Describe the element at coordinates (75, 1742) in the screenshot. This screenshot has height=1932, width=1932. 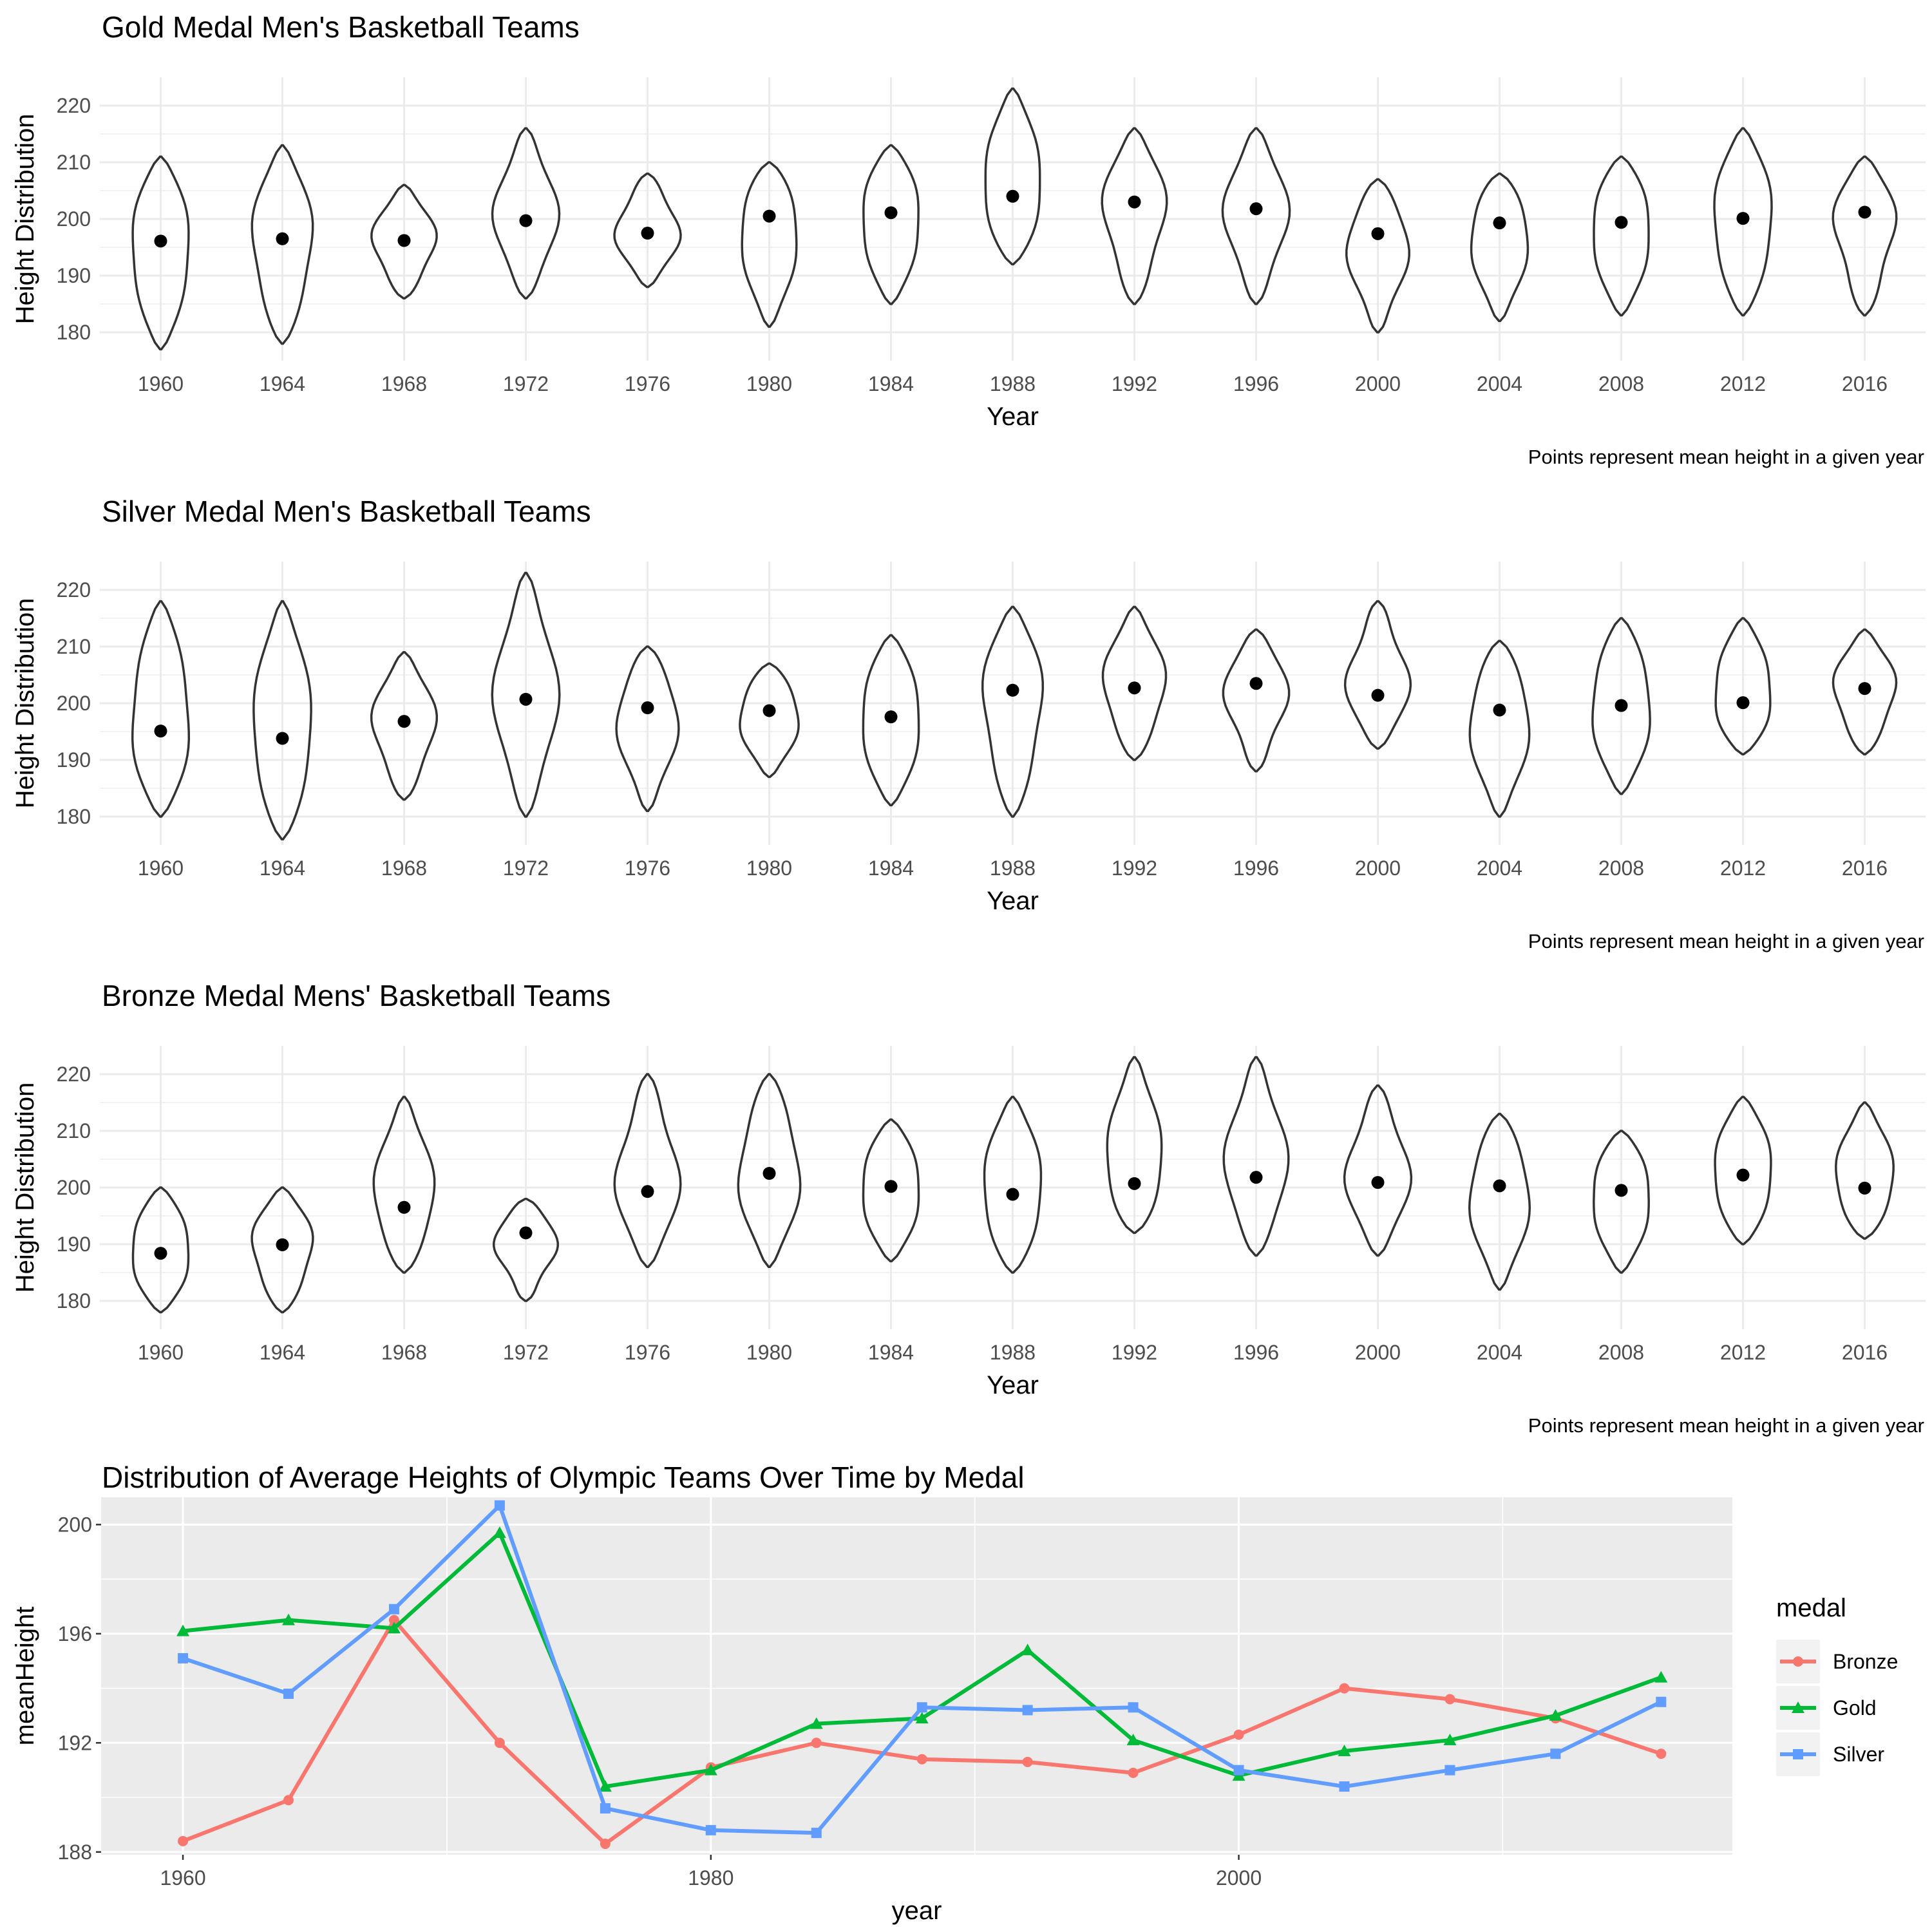
I see `y-tick-label: 192` at that location.